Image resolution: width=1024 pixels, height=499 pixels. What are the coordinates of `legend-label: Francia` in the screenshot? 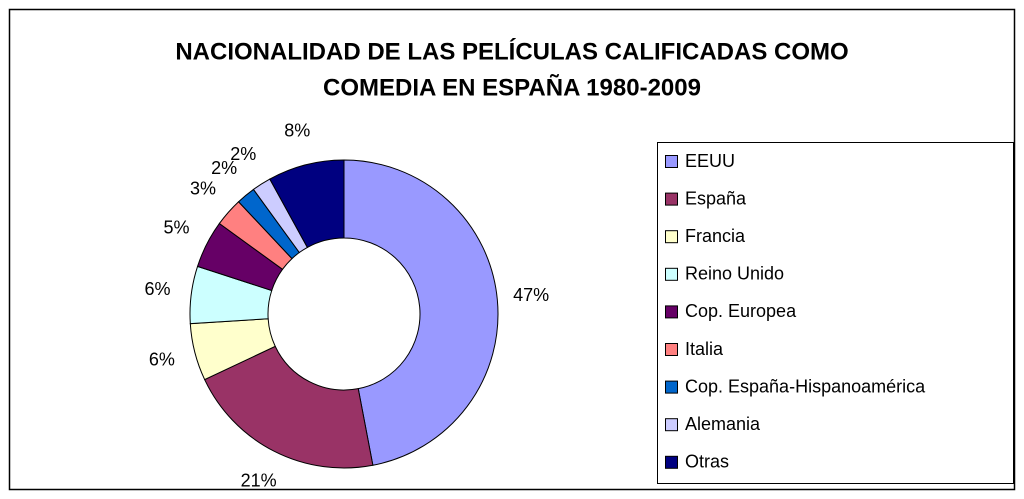 It's located at (715, 236).